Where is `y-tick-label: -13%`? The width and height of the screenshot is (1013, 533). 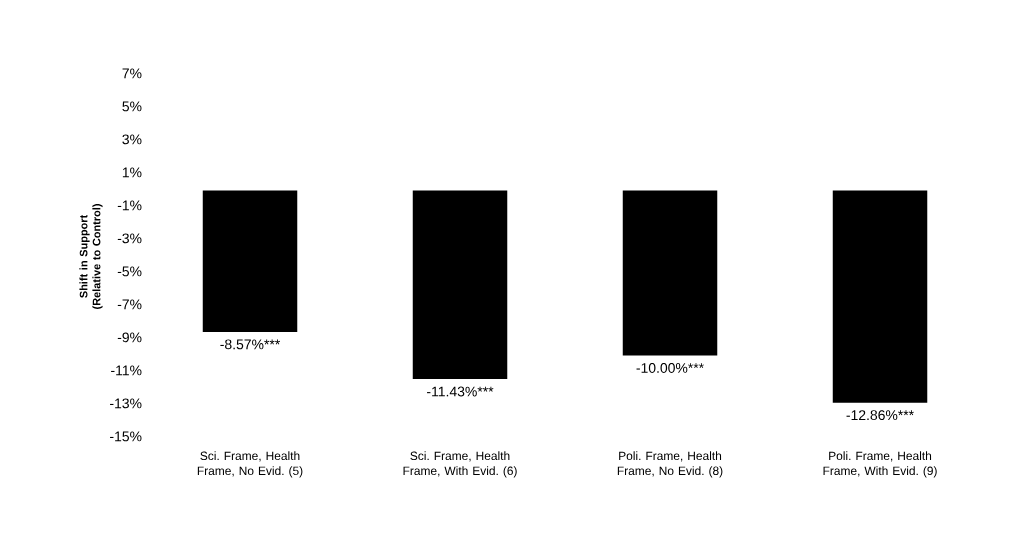 y-tick-label: -13% is located at coordinates (126, 403).